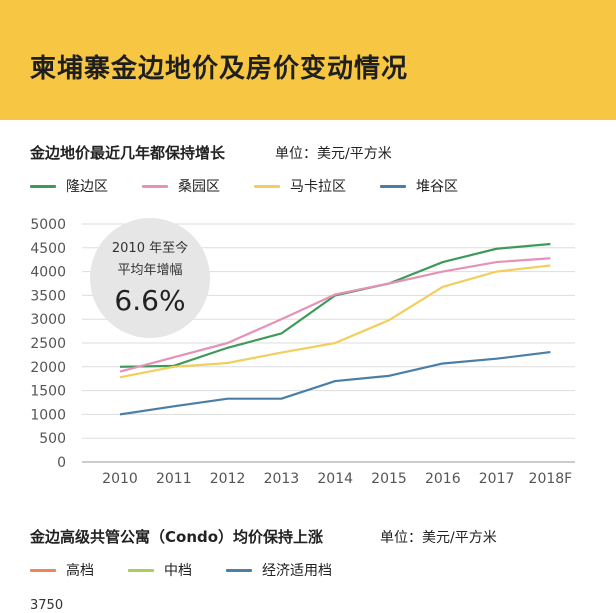 The image size is (616, 613). I want to click on y-tick-label: 5000, so click(48, 225).